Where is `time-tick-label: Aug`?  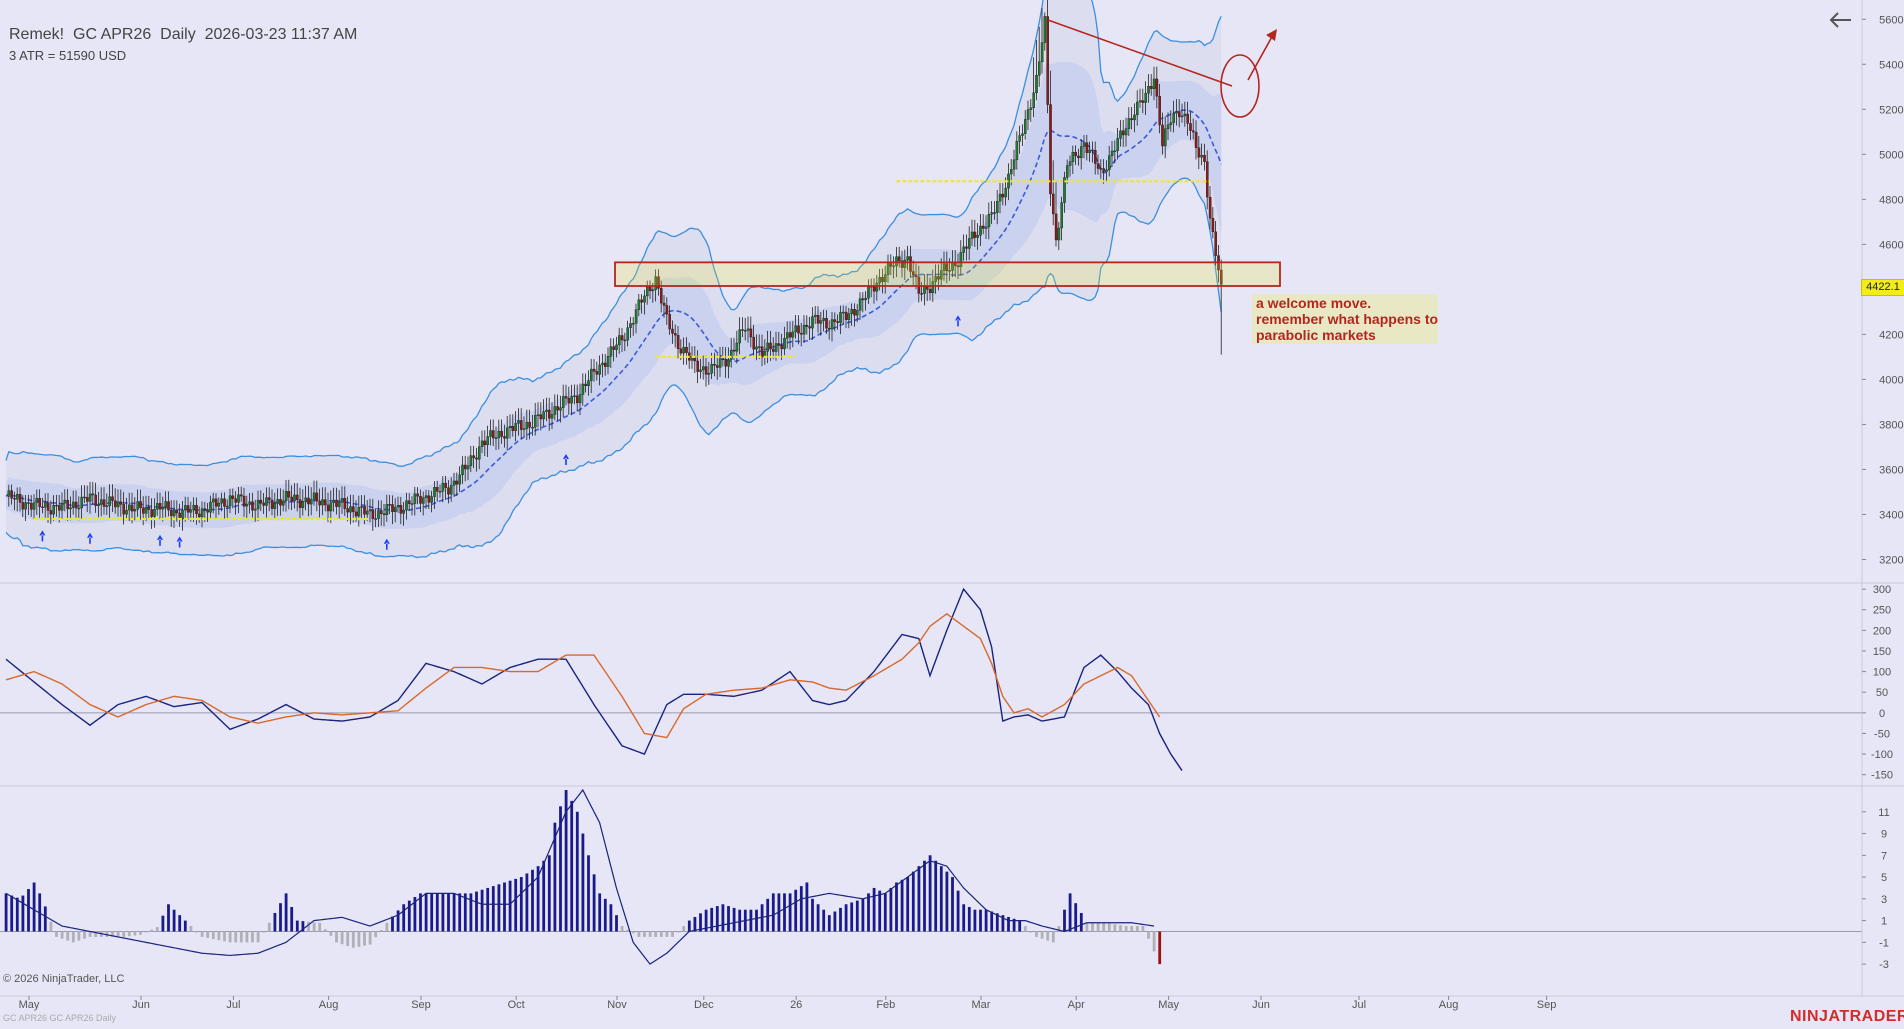
time-tick-label: Aug is located at coordinates (329, 1005).